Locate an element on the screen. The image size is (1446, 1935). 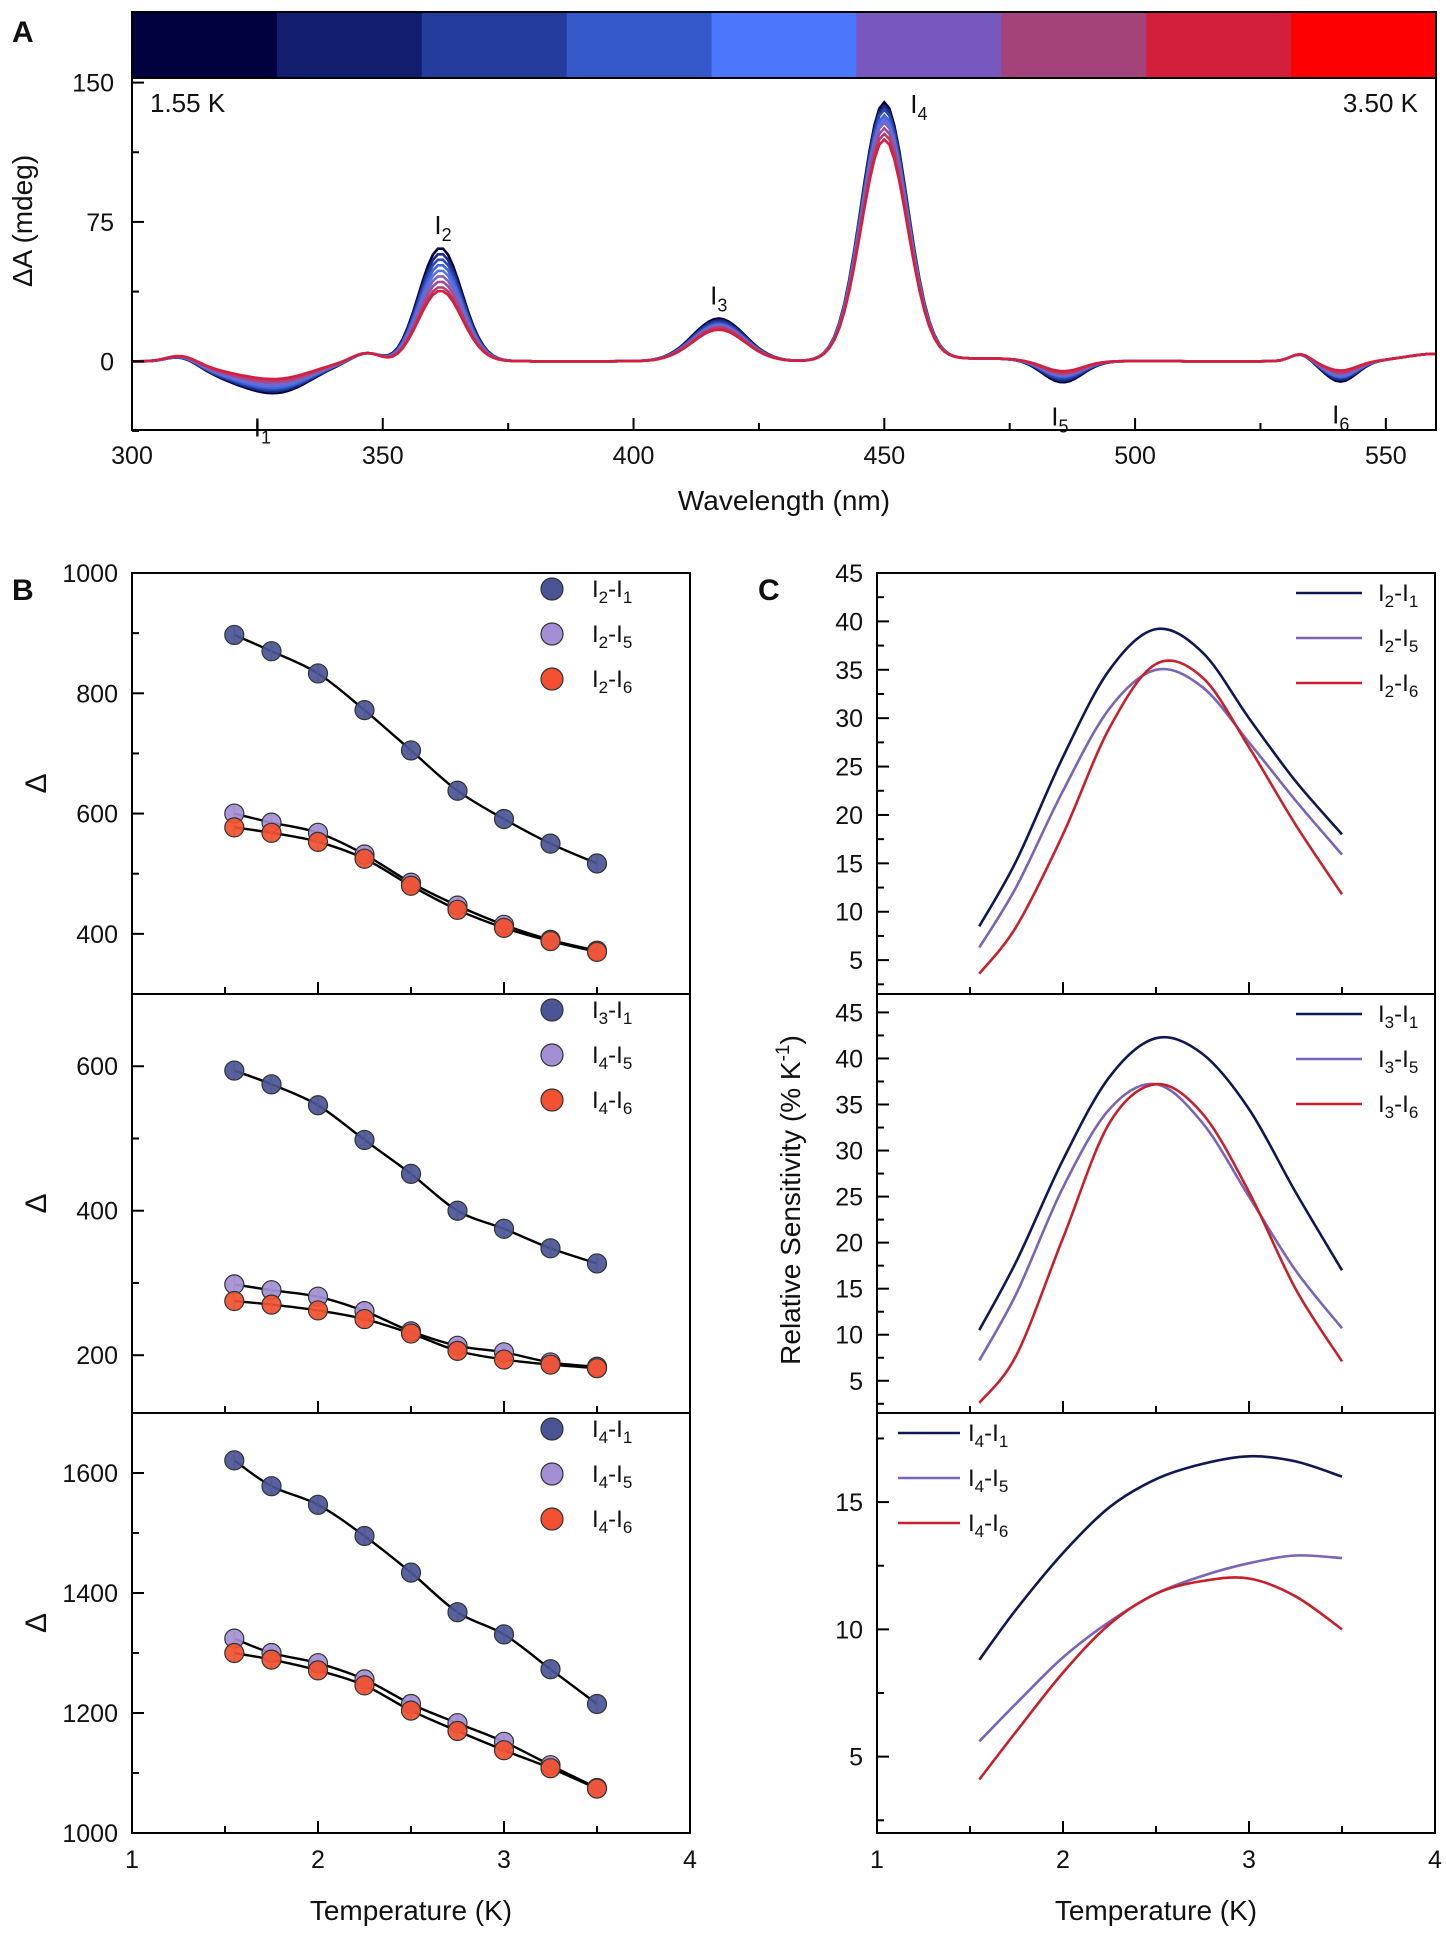
y-tick-label-b: 800 is located at coordinates (97, 694).